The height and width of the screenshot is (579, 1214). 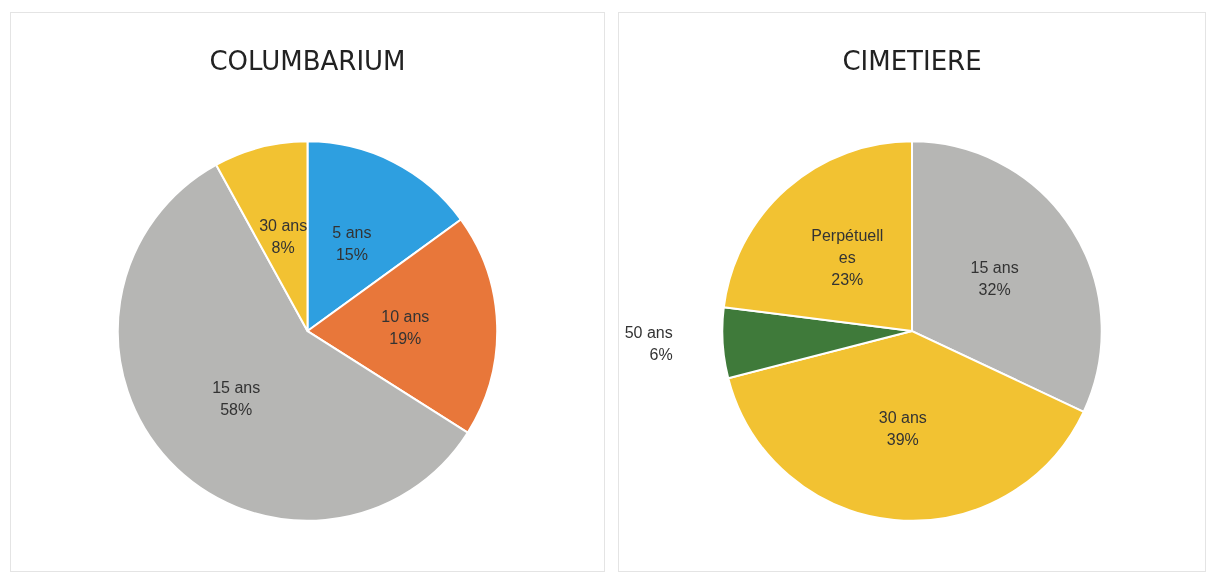 What do you see at coordinates (351, 255) in the screenshot?
I see `data-label: 15%` at bounding box center [351, 255].